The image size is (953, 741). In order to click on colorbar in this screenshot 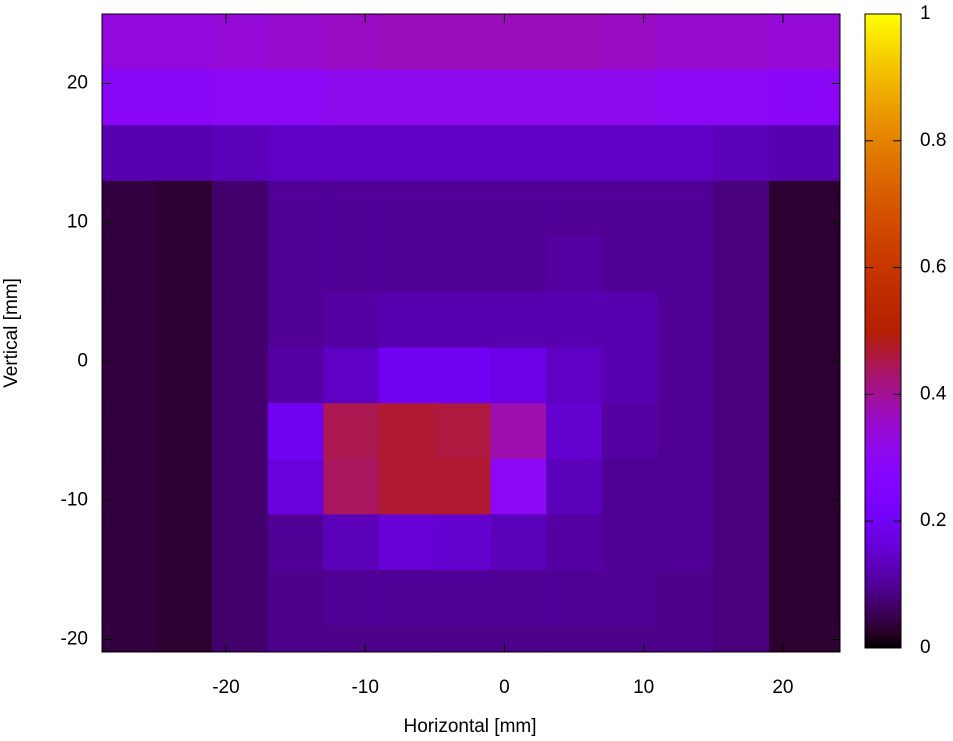, I will do `click(883, 331)`.